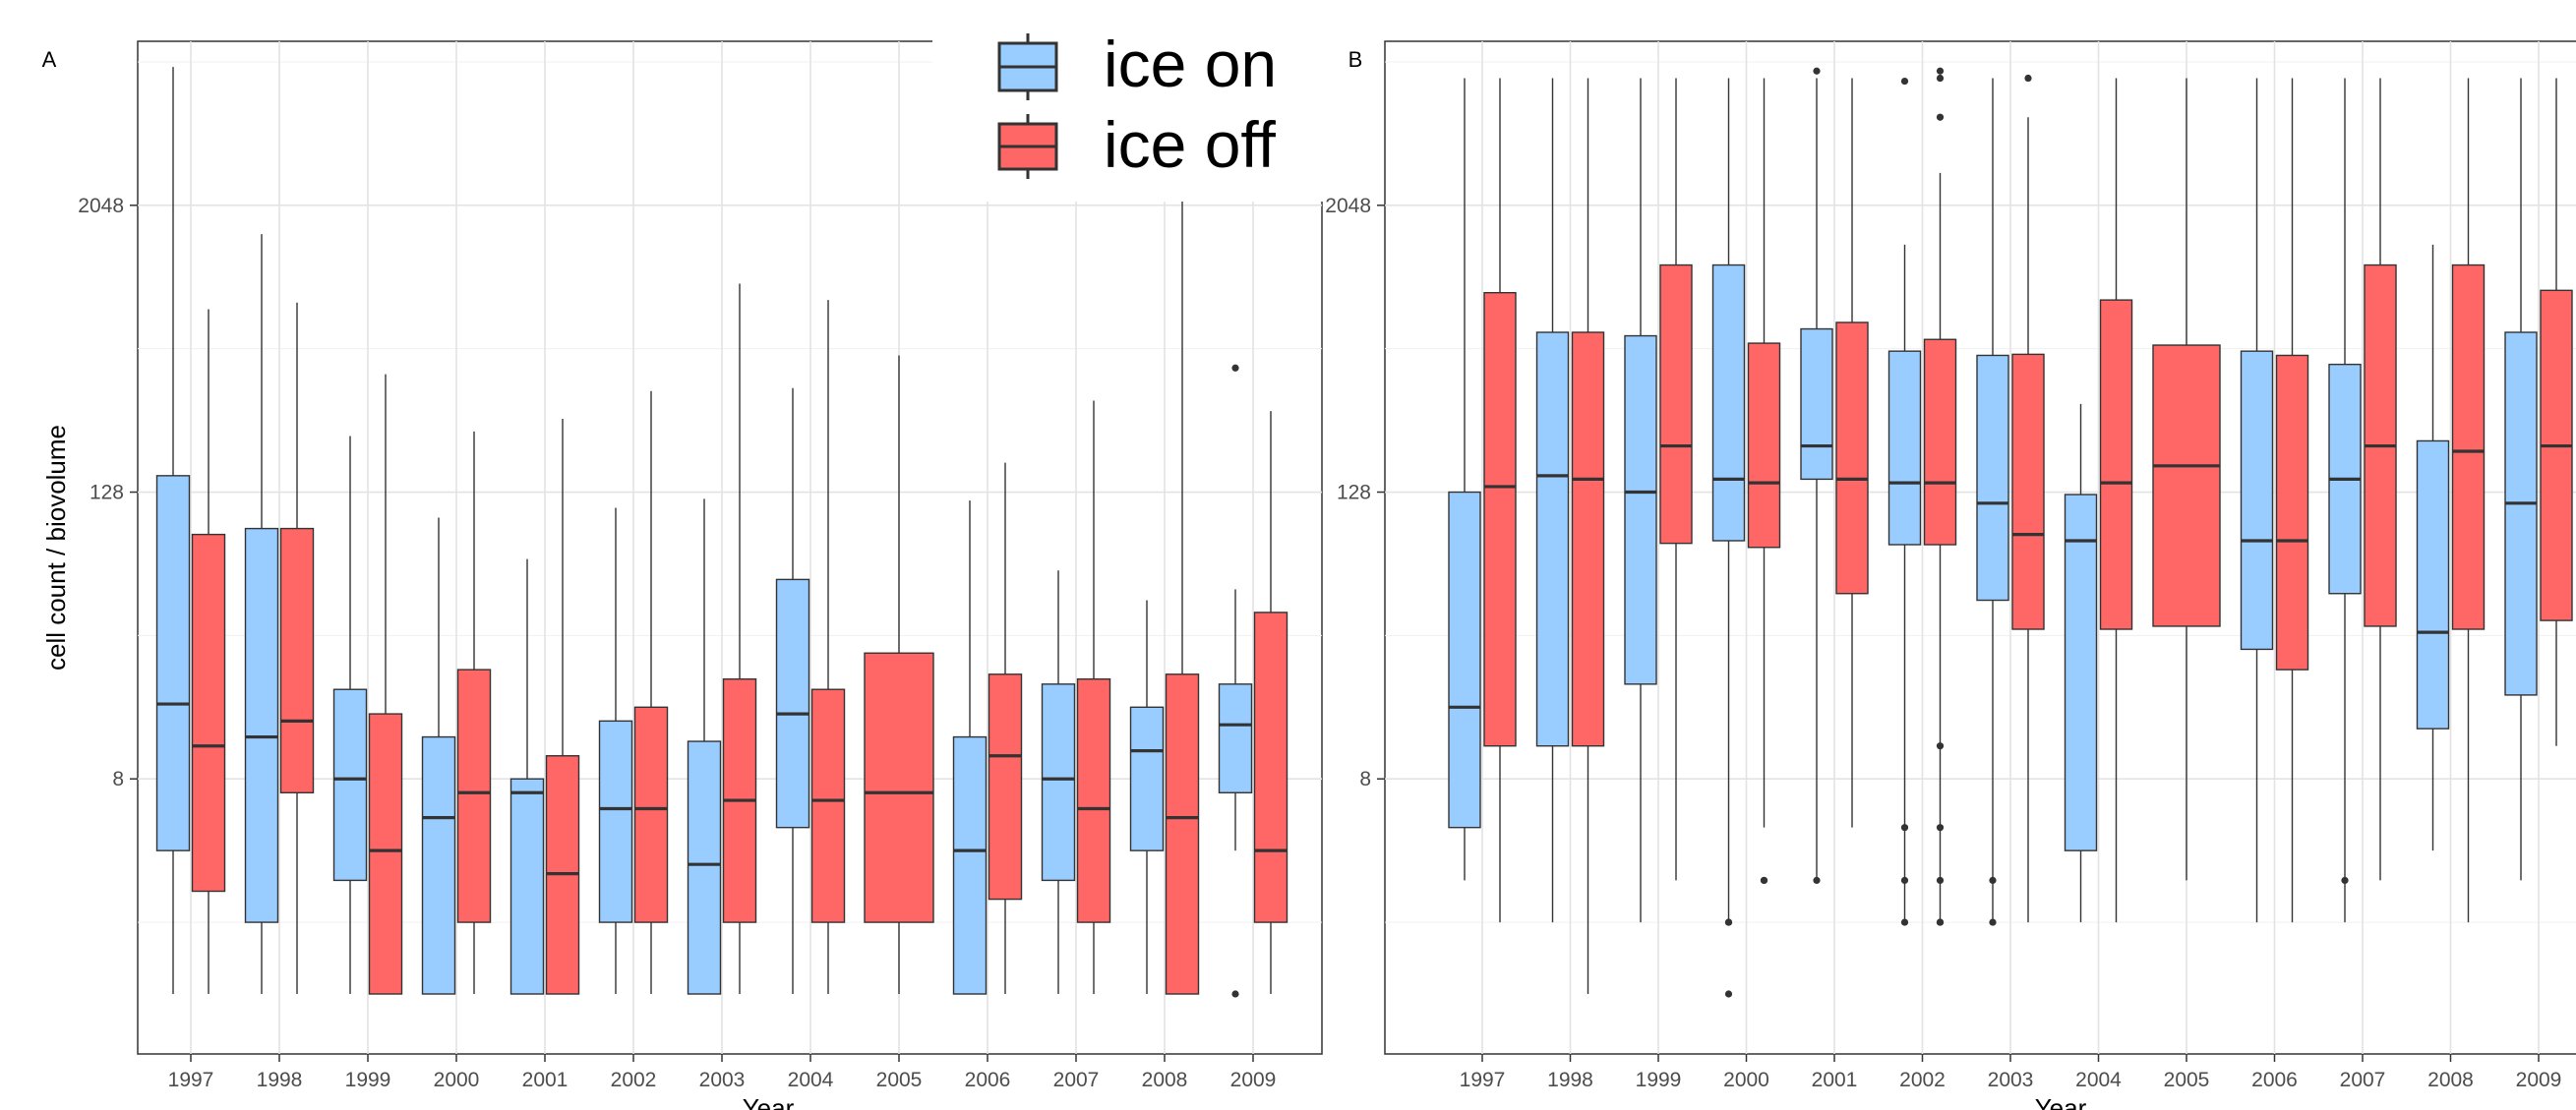  I want to click on panel-a-label: A, so click(49, 59).